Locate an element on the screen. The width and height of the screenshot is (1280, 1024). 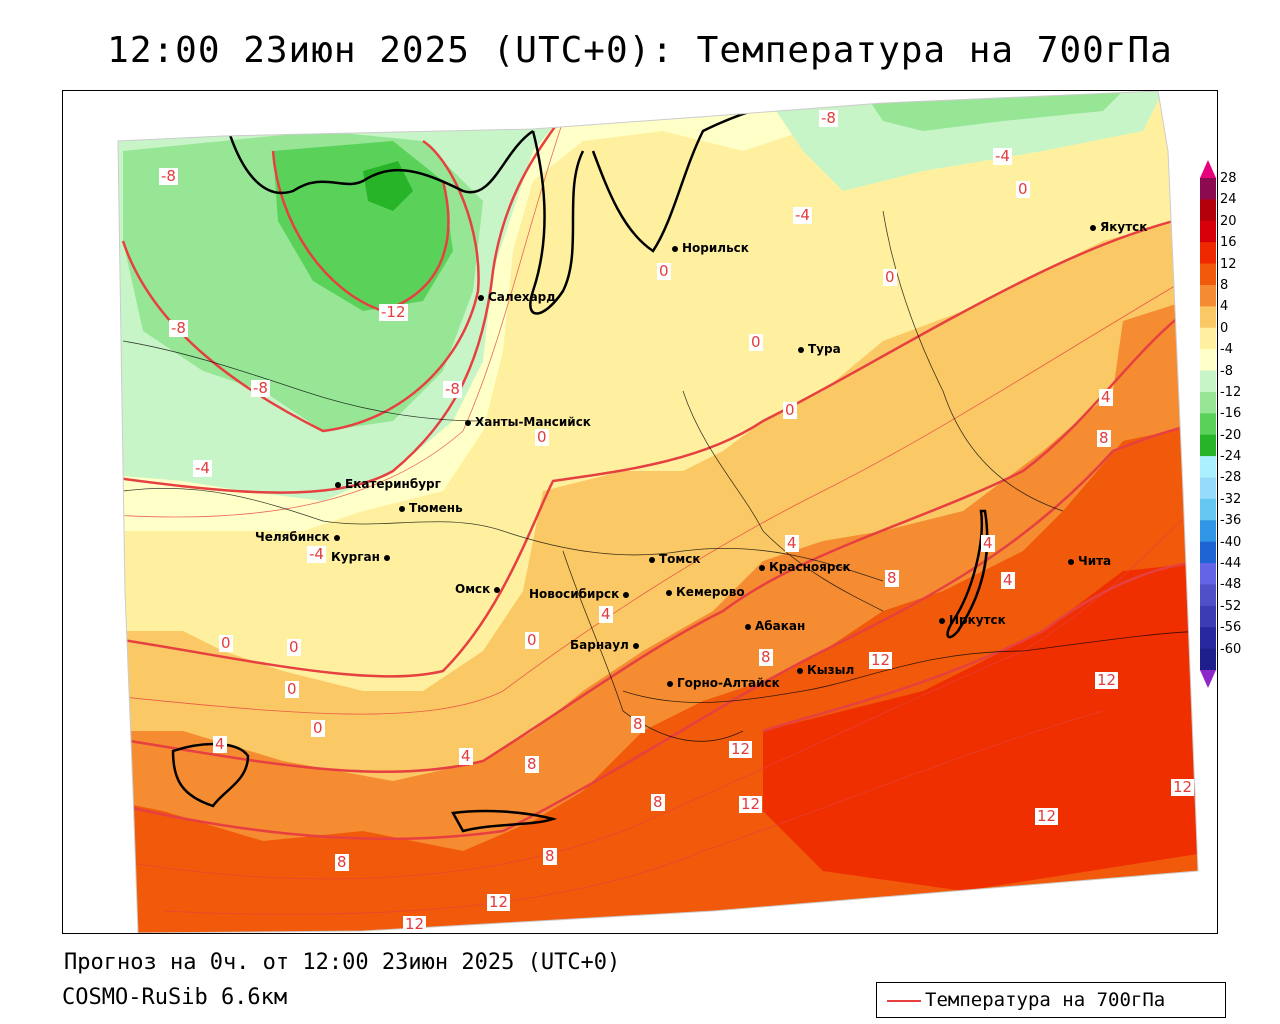
city-marker: Омск is located at coordinates (479, 589).